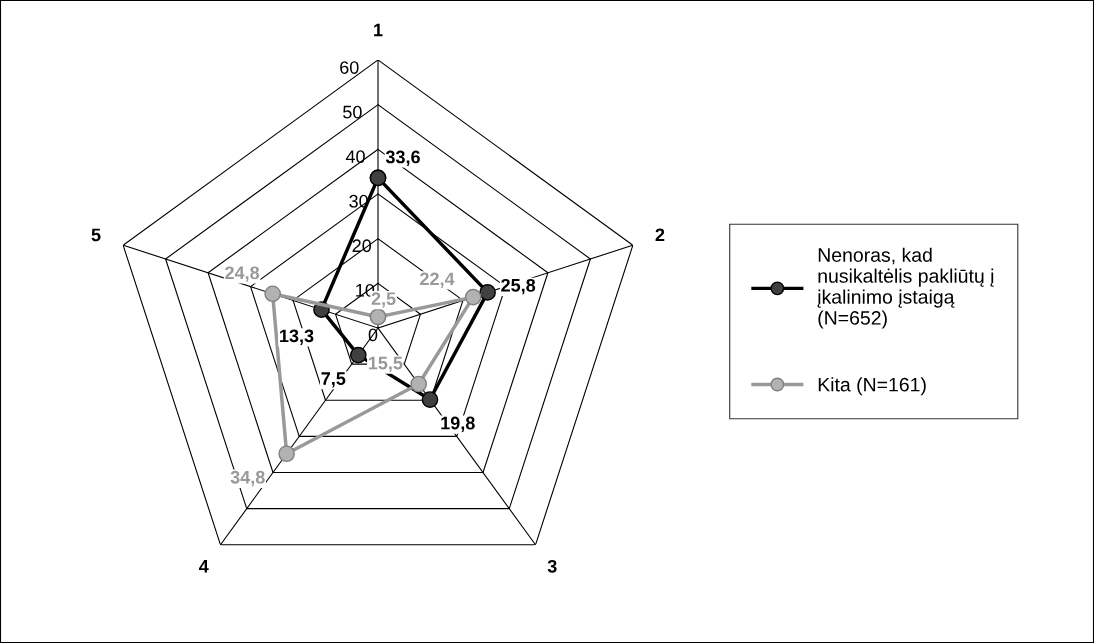 Image resolution: width=1094 pixels, height=643 pixels. What do you see at coordinates (297, 337) in the screenshot?
I see `data-label: 13,3` at bounding box center [297, 337].